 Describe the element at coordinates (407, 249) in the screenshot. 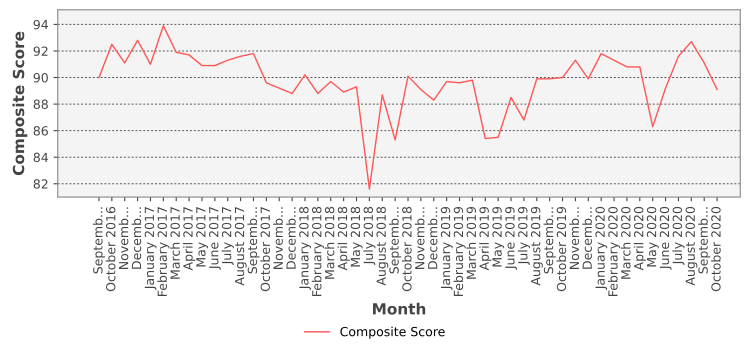

I see `x-tick-label: October 2018` at that location.